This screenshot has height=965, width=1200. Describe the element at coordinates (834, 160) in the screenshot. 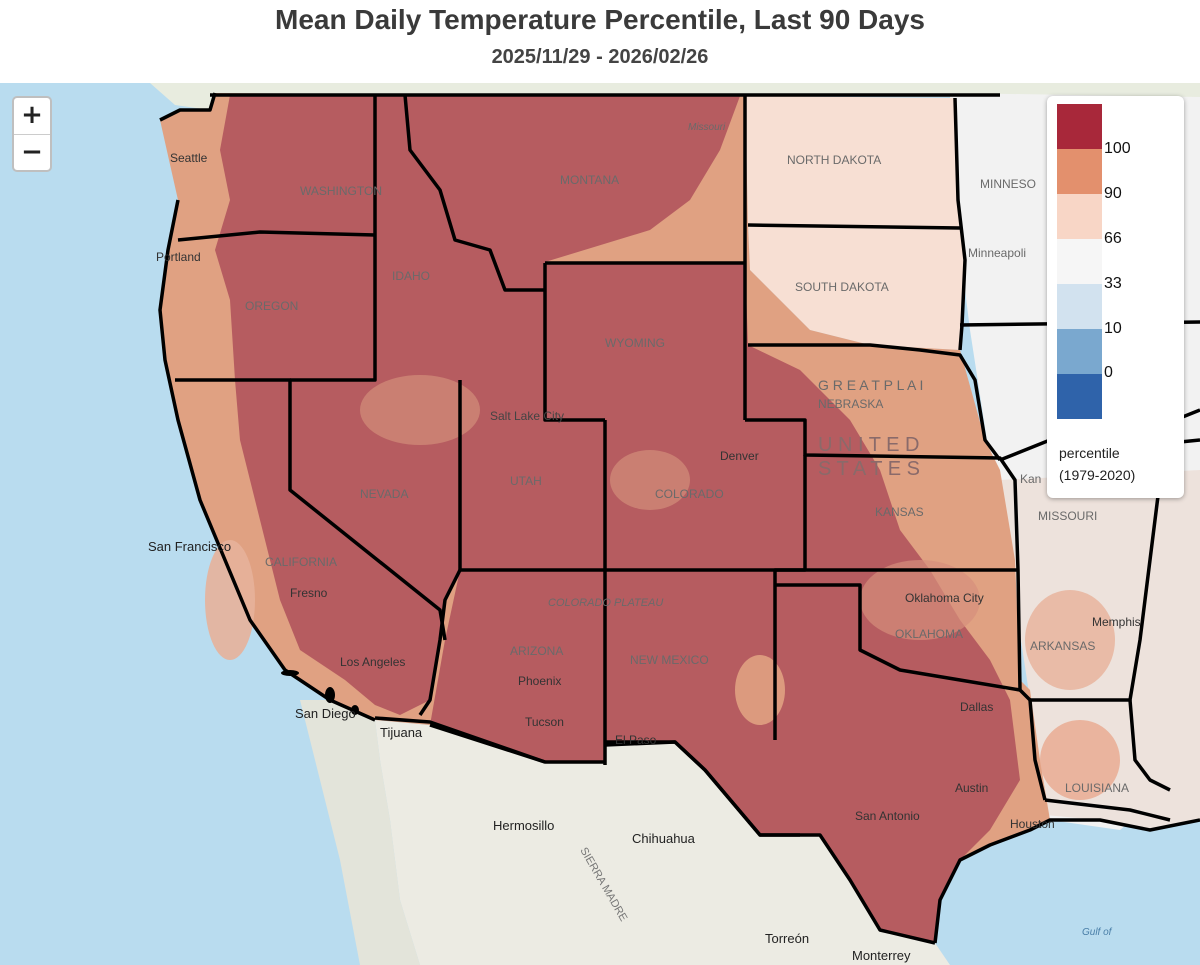

I see `label-north-dakota: NORTH DAKOTA` at that location.